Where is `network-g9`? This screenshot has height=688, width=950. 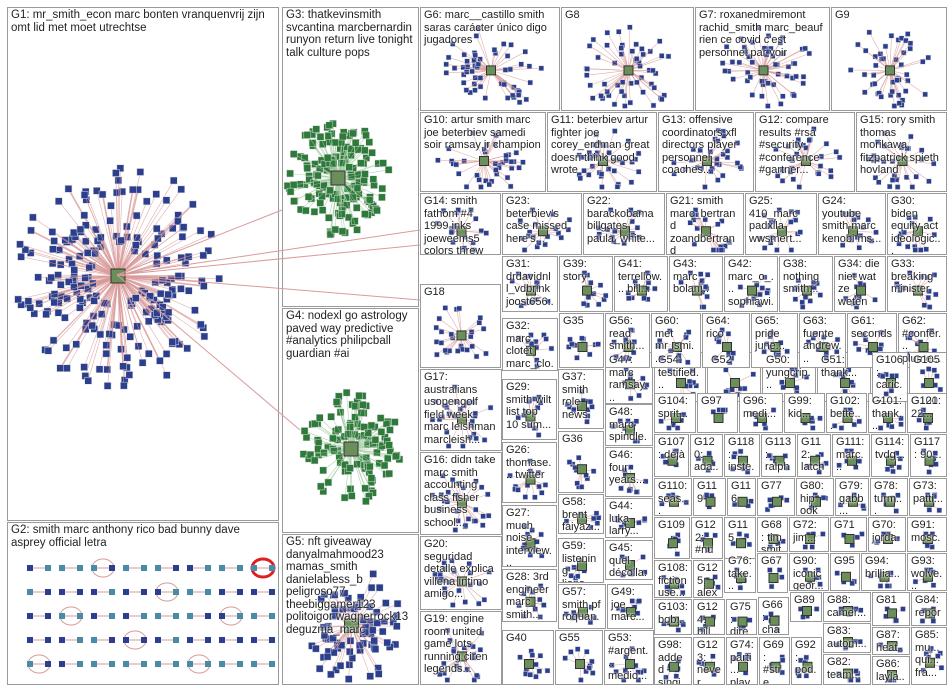
network-g9 is located at coordinates (889, 69).